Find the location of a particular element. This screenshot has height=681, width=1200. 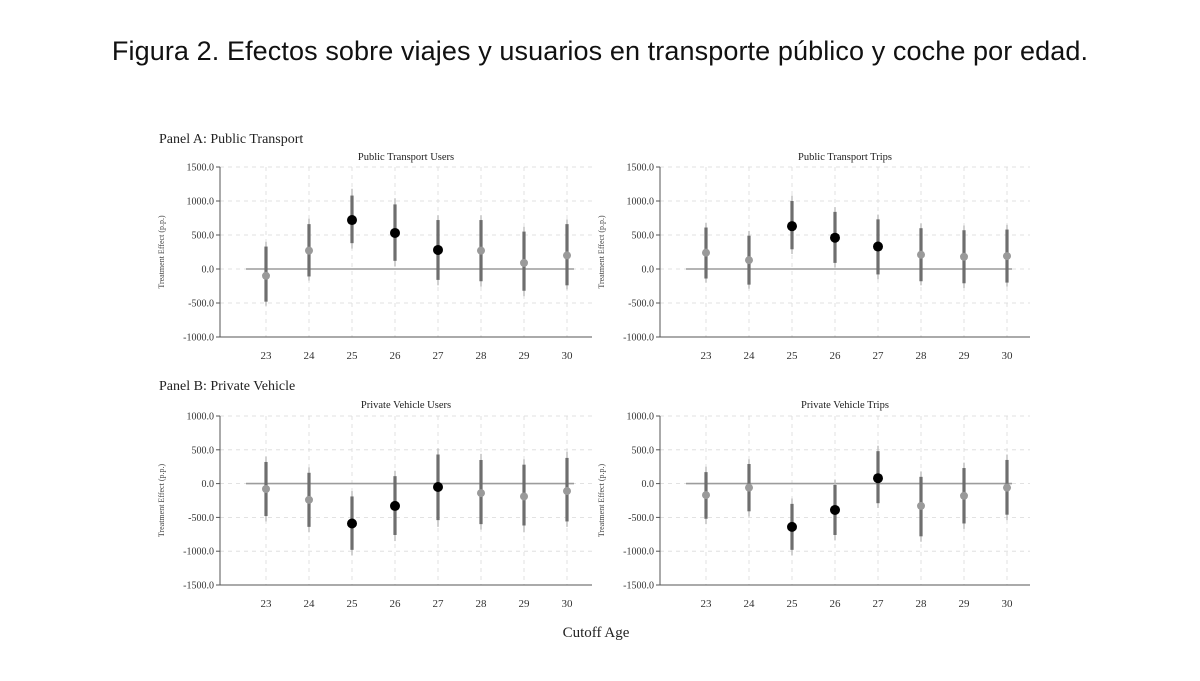

chart-title: Private Vehicle Users is located at coordinates (406, 405).